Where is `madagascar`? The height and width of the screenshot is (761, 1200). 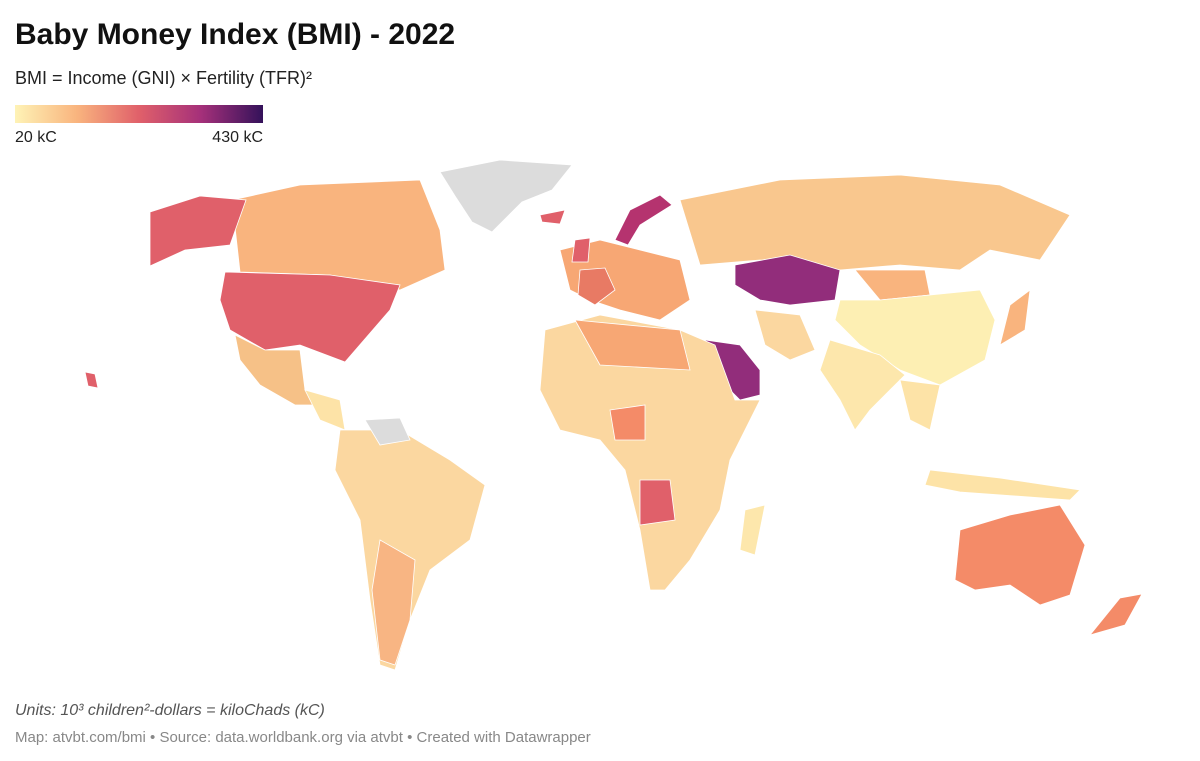 madagascar is located at coordinates (752, 530).